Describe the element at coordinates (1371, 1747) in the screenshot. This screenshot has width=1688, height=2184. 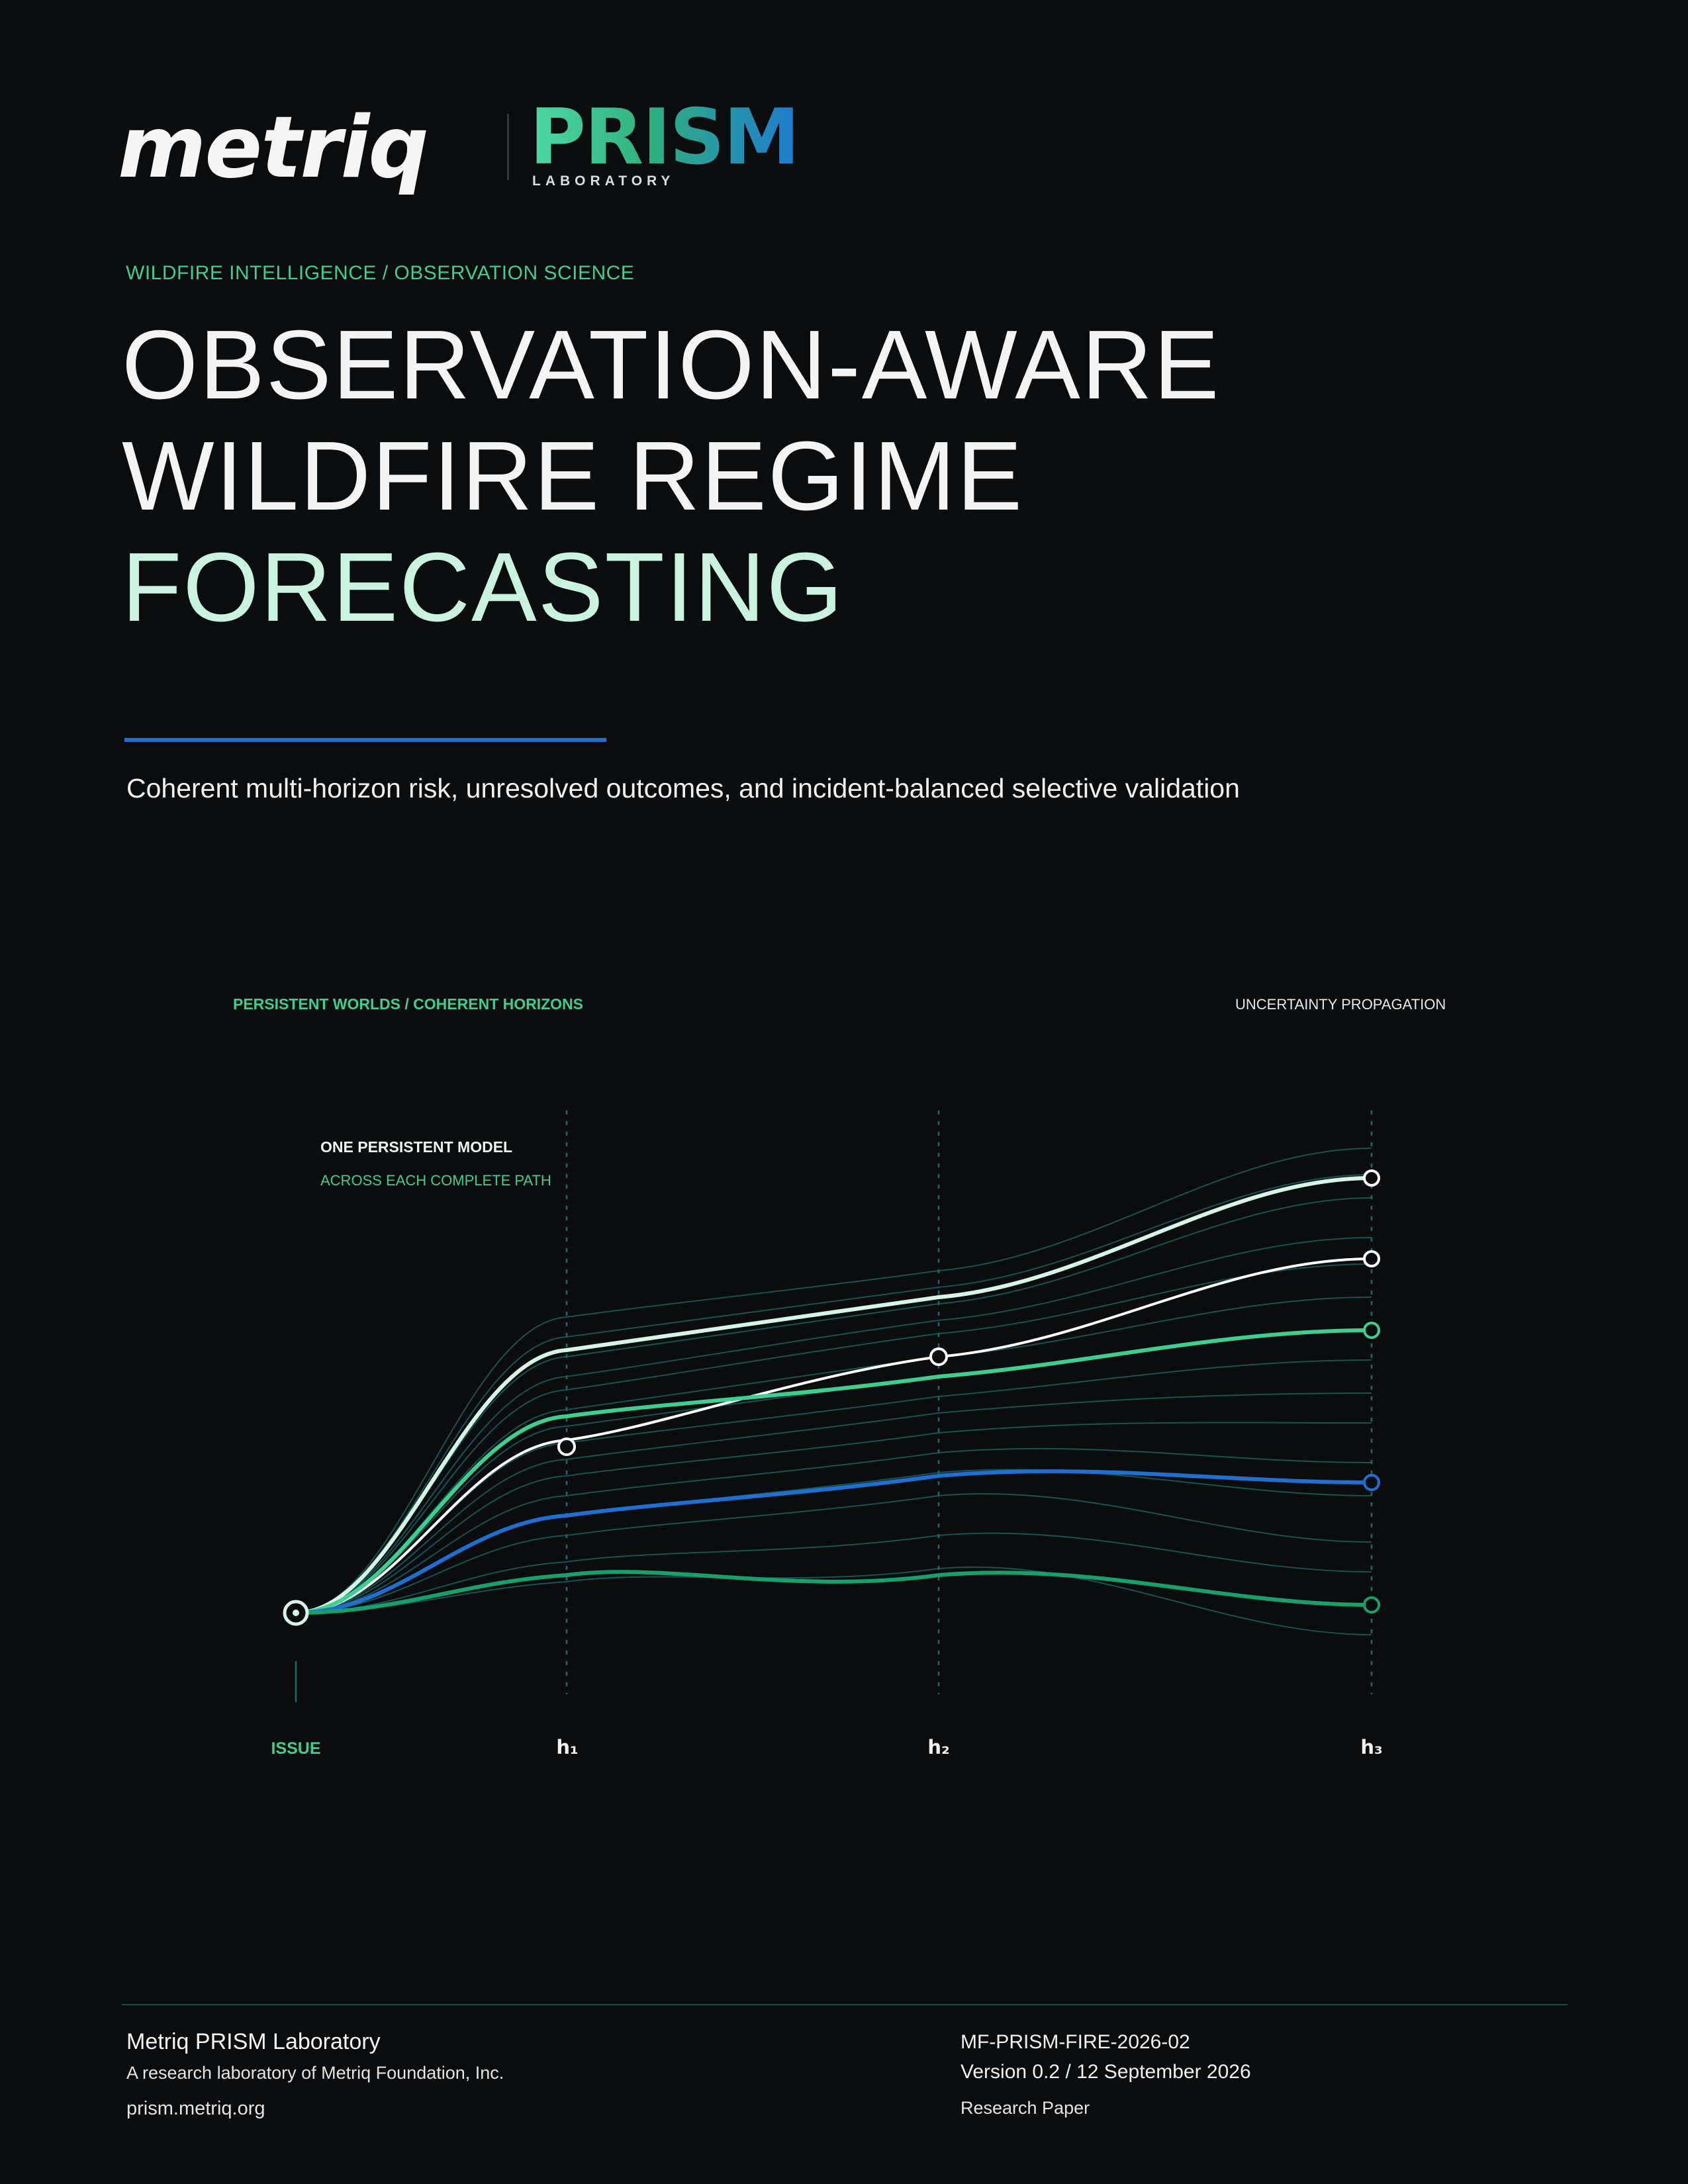
I see `axis-label-h3: h₃` at that location.